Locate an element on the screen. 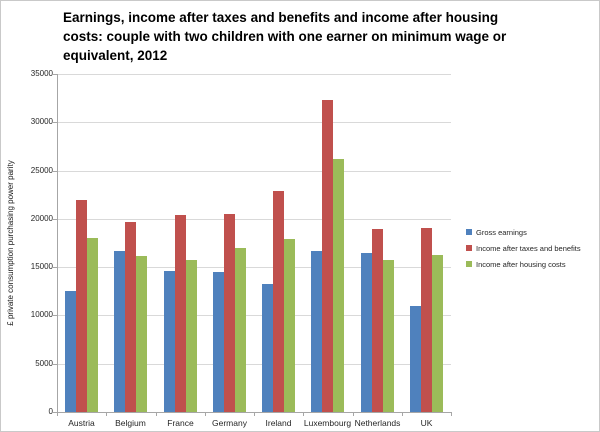  legend-item: Gross earnings is located at coordinates (523, 232).